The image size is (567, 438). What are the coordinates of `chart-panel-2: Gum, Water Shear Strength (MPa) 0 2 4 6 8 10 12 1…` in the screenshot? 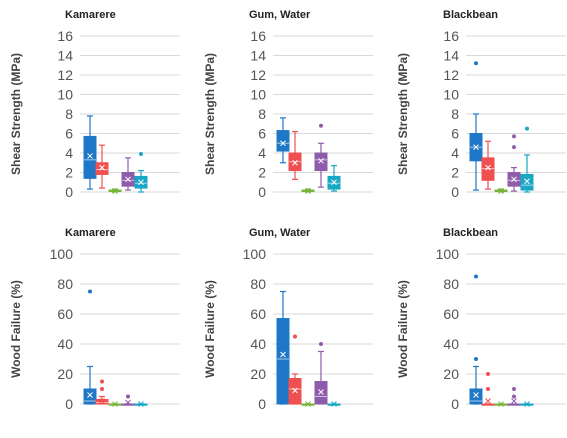 It's located at (288, 104).